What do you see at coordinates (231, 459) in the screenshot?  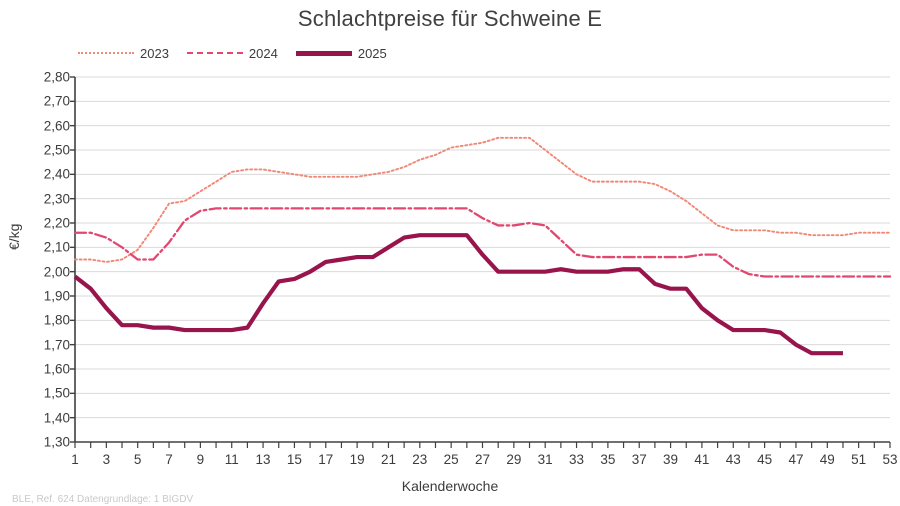 I see `x-tick-label: 11` at bounding box center [231, 459].